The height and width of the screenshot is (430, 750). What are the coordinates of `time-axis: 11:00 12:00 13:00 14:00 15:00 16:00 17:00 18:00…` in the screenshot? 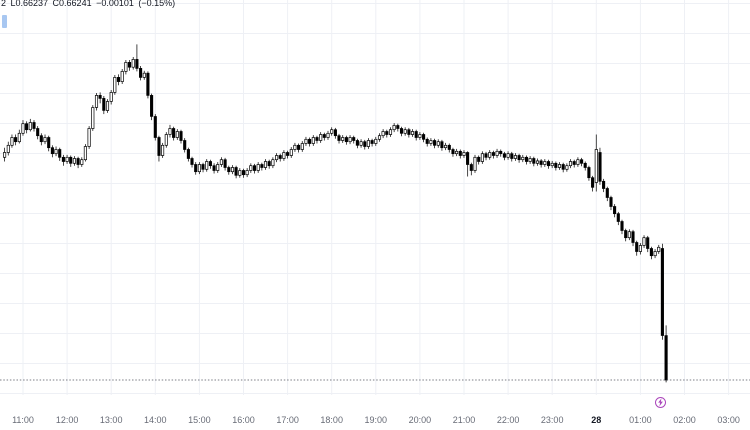 It's located at (375, 412).